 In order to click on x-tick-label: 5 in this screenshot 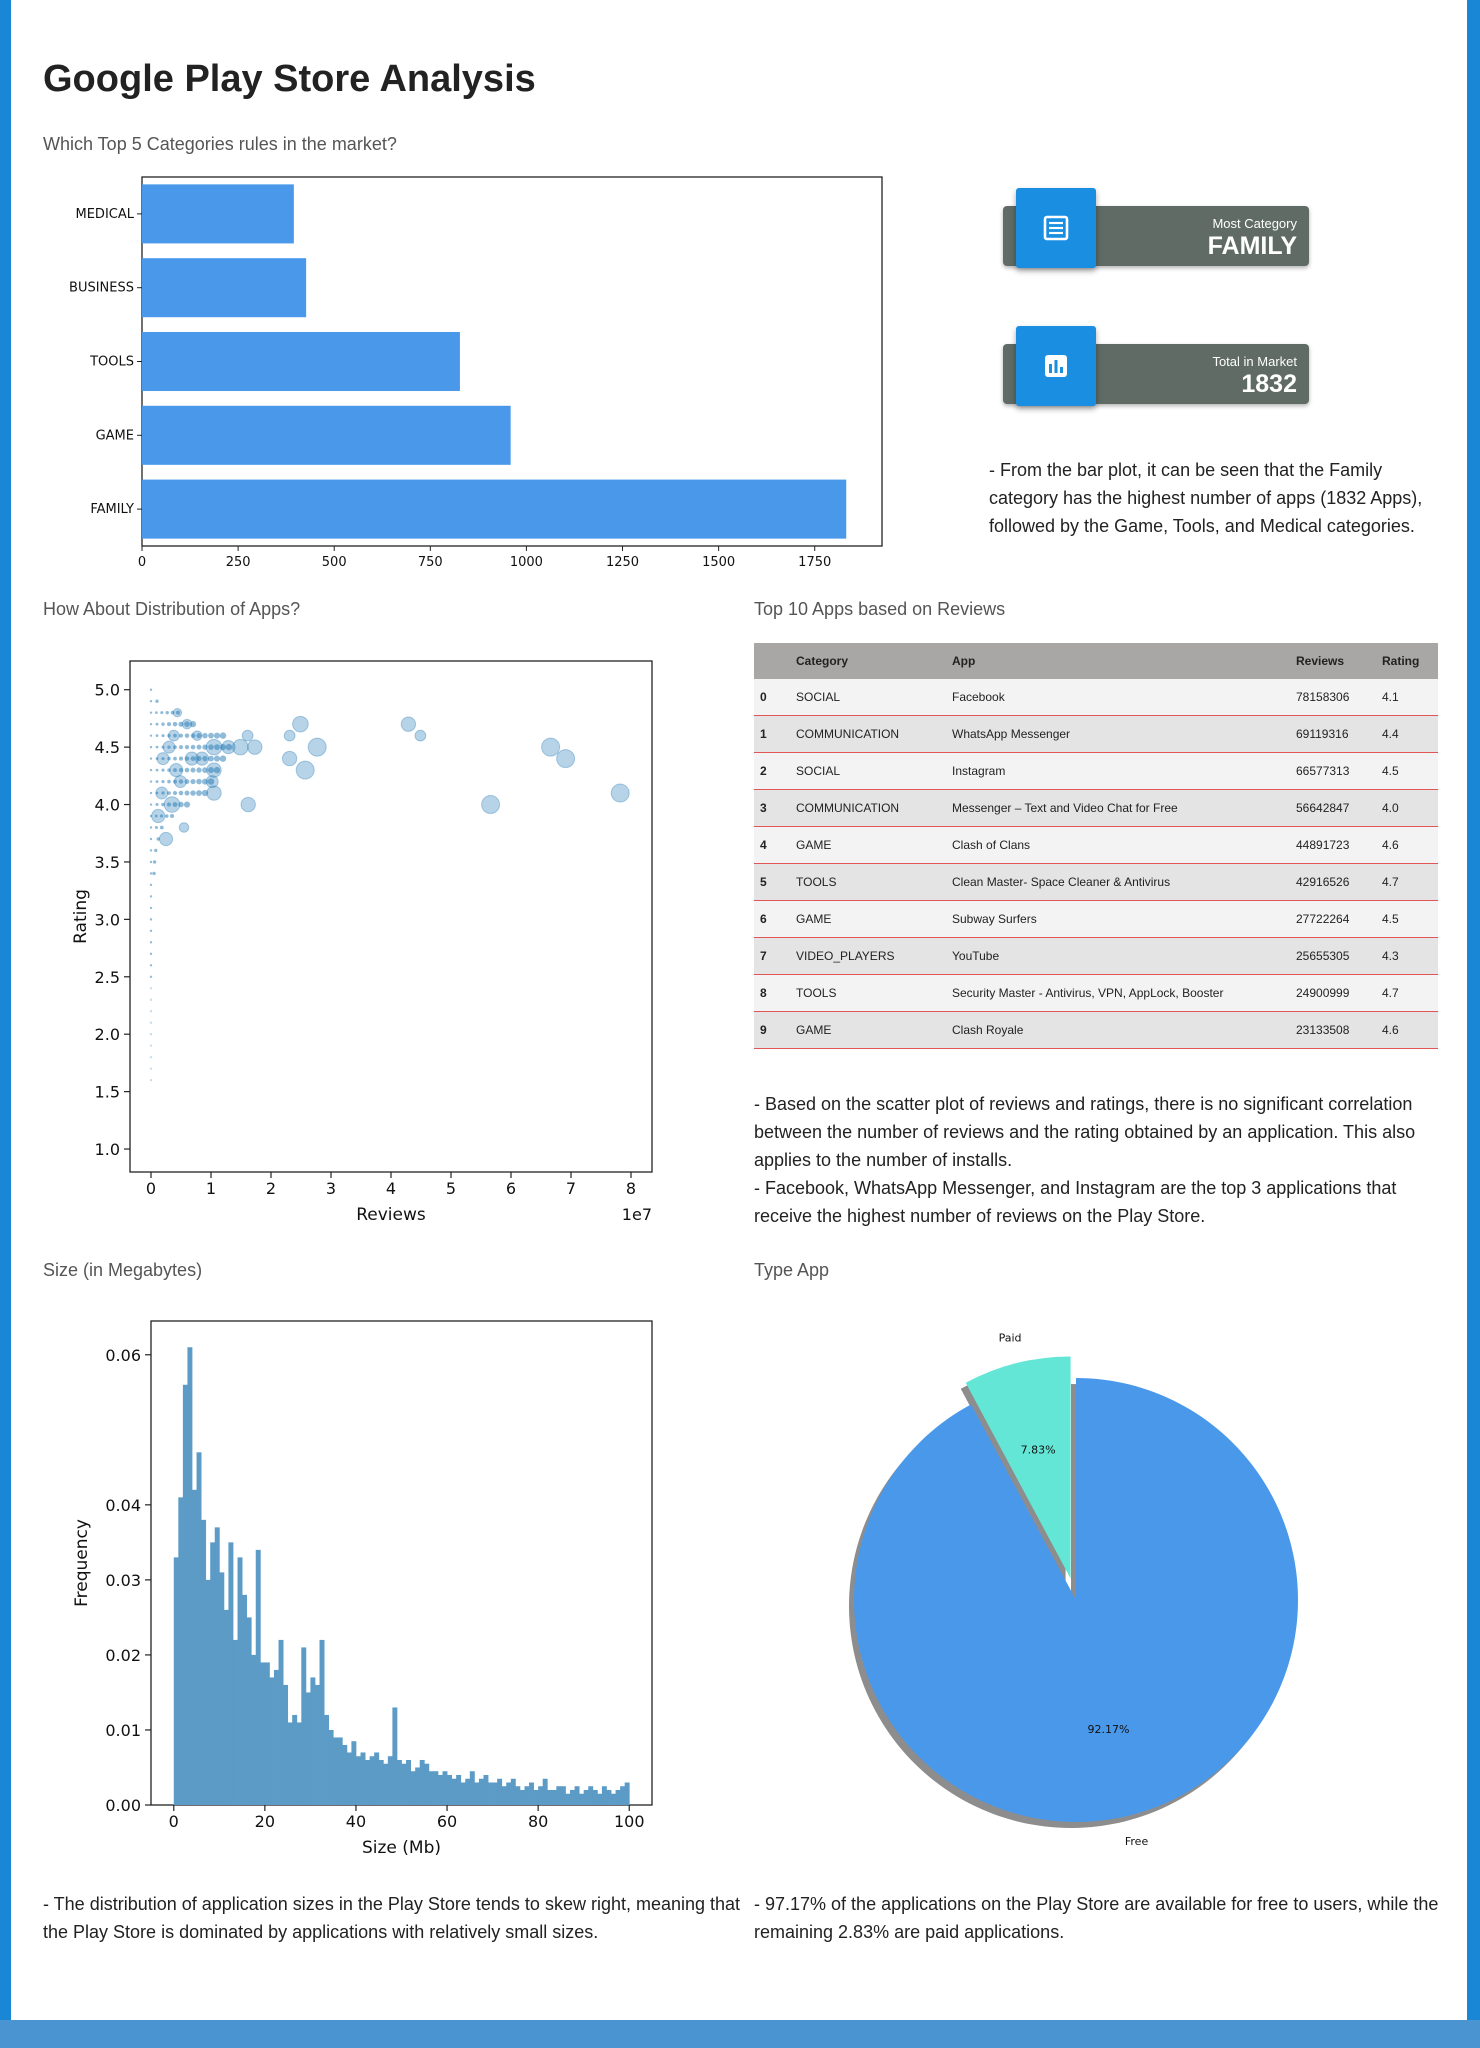, I will do `click(451, 1188)`.